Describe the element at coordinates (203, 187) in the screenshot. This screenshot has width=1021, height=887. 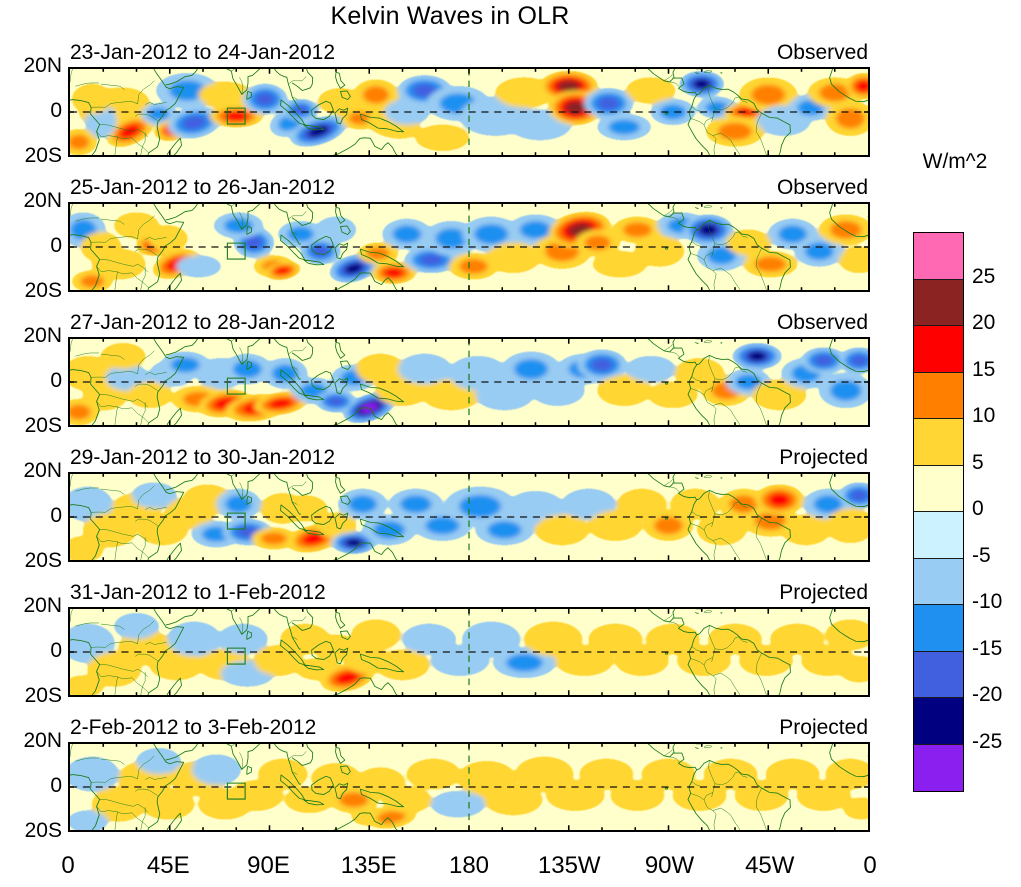
I see `panel-date-label: 25-Jan-2012 to 26-Jan-2012` at that location.